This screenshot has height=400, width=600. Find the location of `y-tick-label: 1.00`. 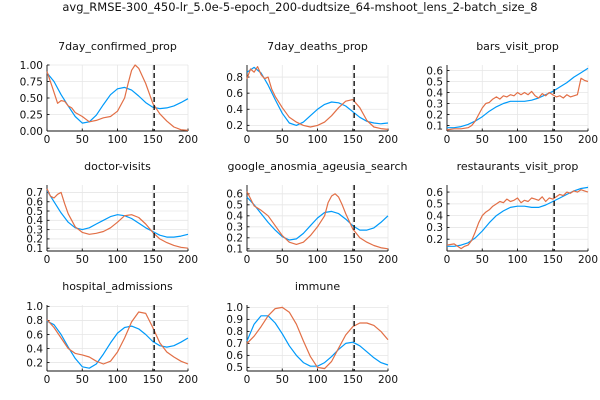

y-tick-label: 1.00 is located at coordinates (31, 66).